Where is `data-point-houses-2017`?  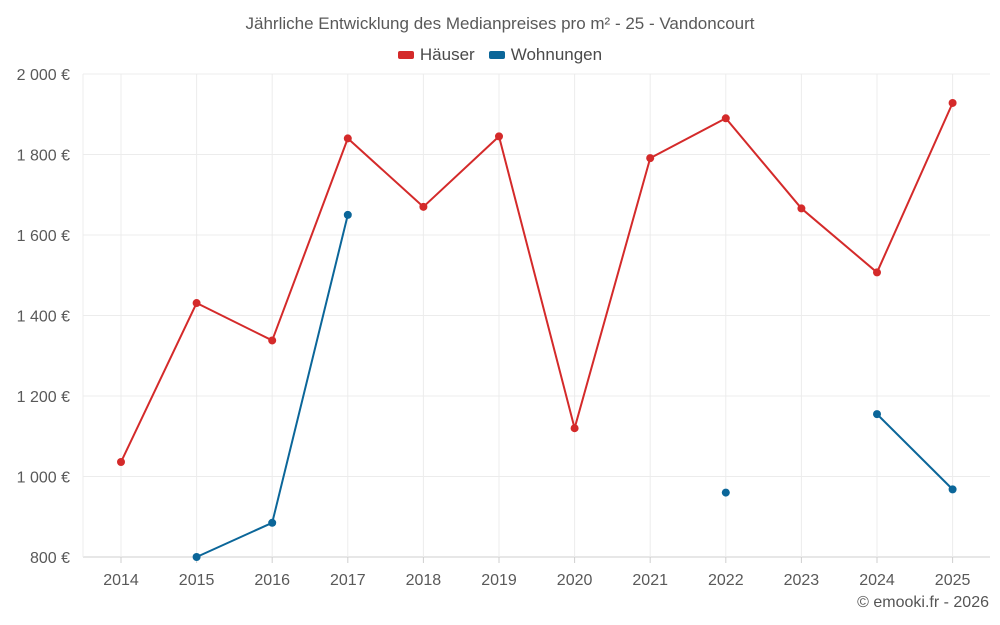 data-point-houses-2017 is located at coordinates (347, 138).